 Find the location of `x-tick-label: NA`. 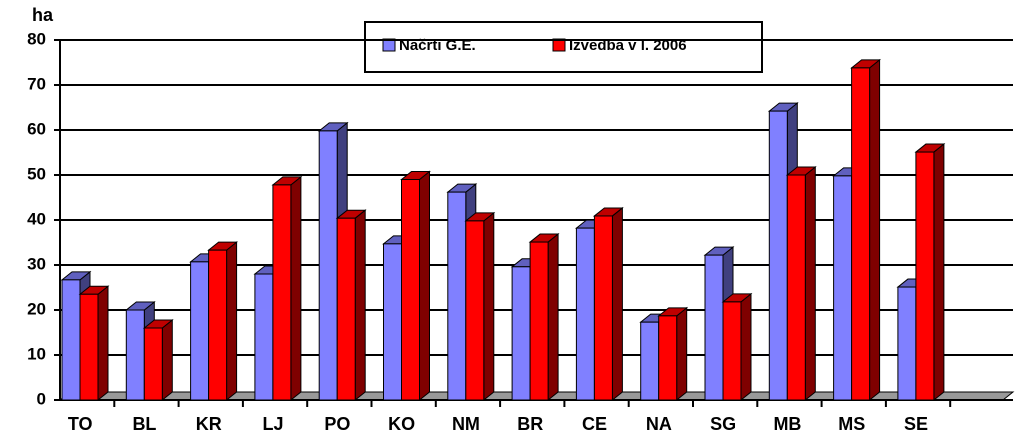

x-tick-label: NA is located at coordinates (659, 424).